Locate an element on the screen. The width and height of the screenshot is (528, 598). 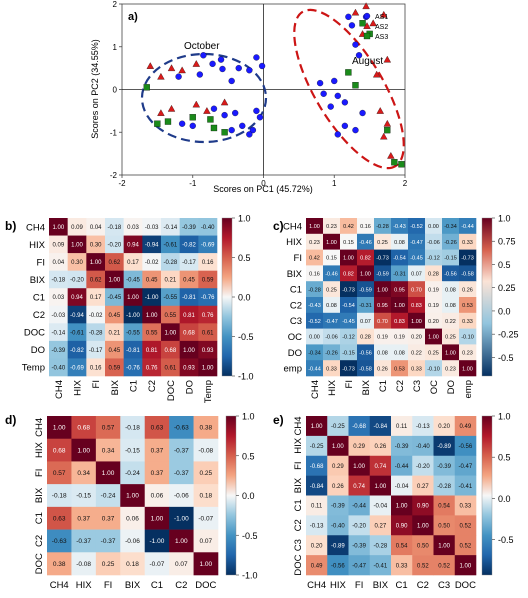
cell-value-label: -0.45 is located at coordinates (416, 259).